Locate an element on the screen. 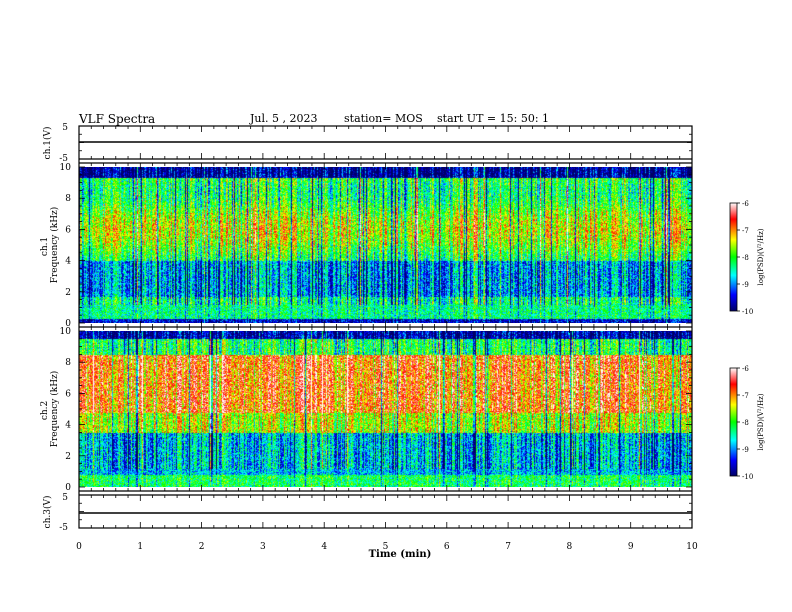 Image resolution: width=792 pixels, height=612 pixels. chart-title: VLF Spectra is located at coordinates (117, 119).